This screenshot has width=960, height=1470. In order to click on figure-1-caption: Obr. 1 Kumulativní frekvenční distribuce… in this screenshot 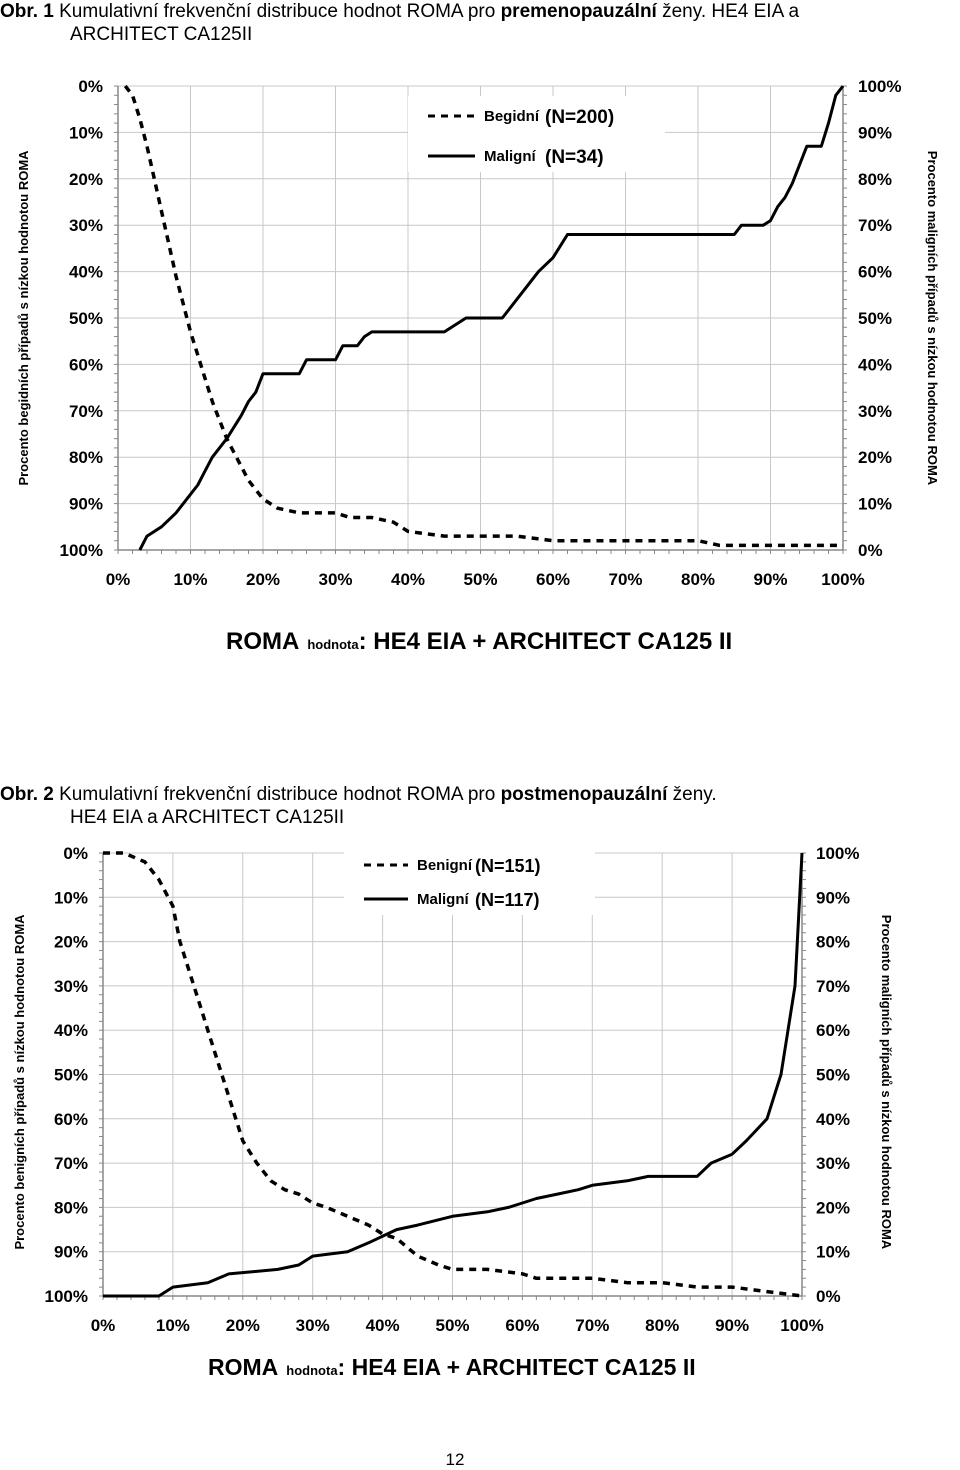, I will do `click(399, 23)`.